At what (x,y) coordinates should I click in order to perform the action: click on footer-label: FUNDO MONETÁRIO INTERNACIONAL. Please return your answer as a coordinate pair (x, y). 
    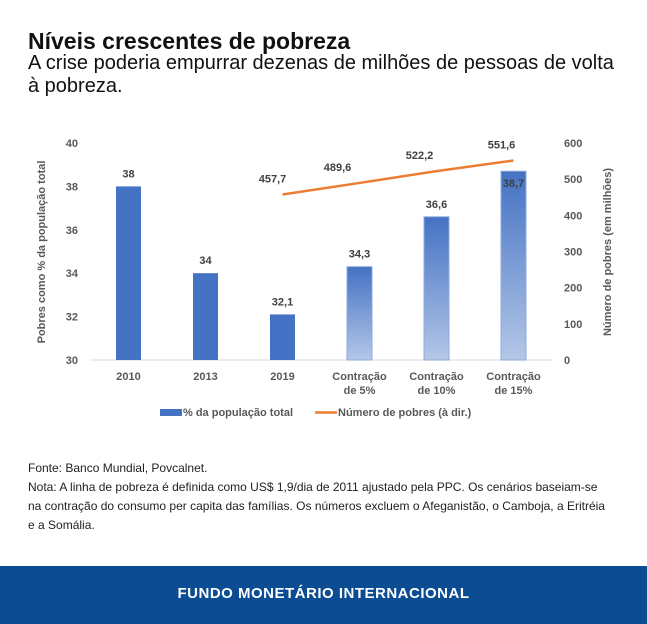
    Looking at the image, I should click on (323, 593).